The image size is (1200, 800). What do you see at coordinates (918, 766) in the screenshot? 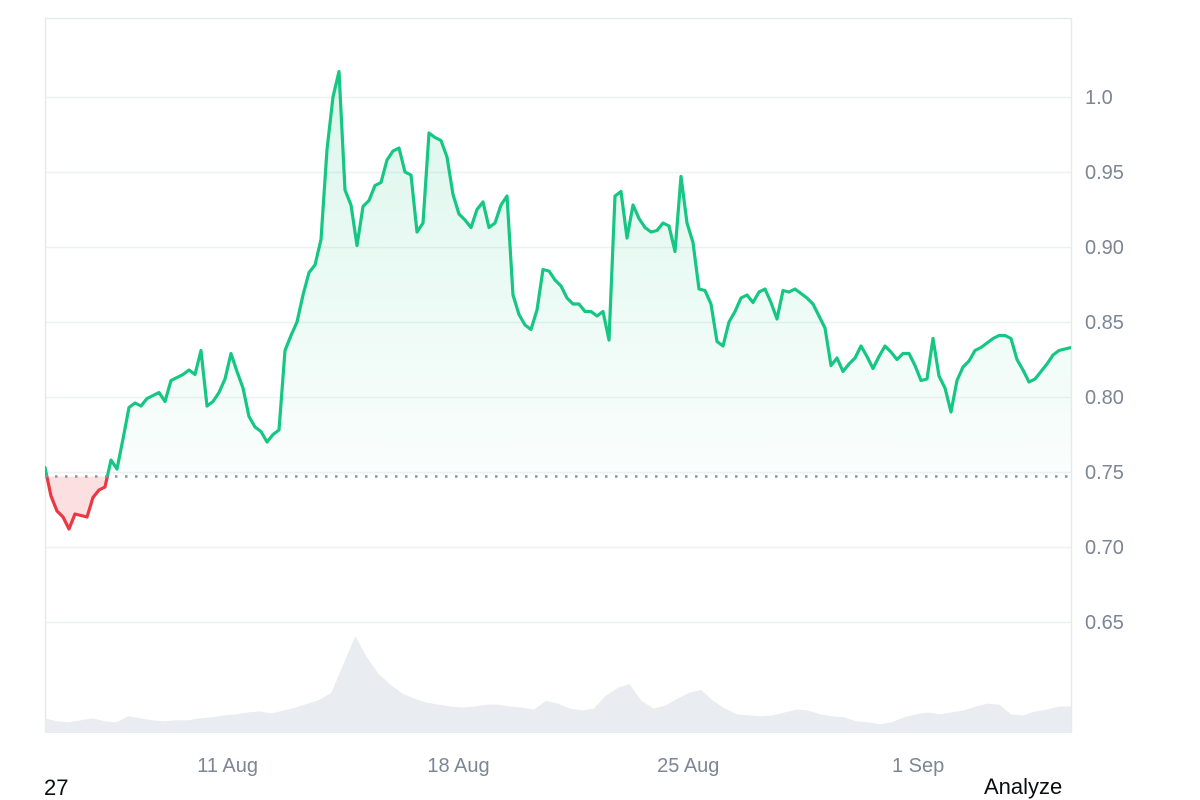
I see `x-tick-label: 1 Sep` at bounding box center [918, 766].